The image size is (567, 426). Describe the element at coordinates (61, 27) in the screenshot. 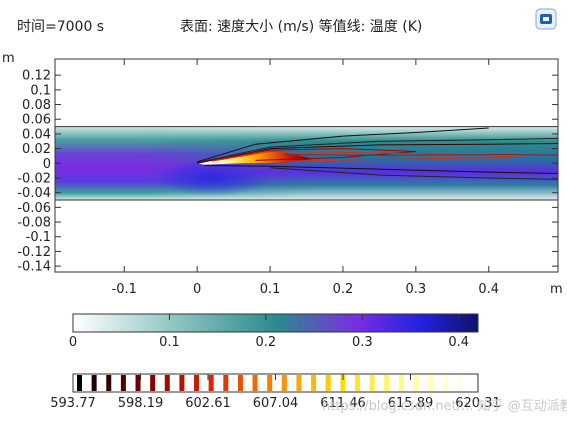

I see `time-label: 时间=7000 s` at that location.